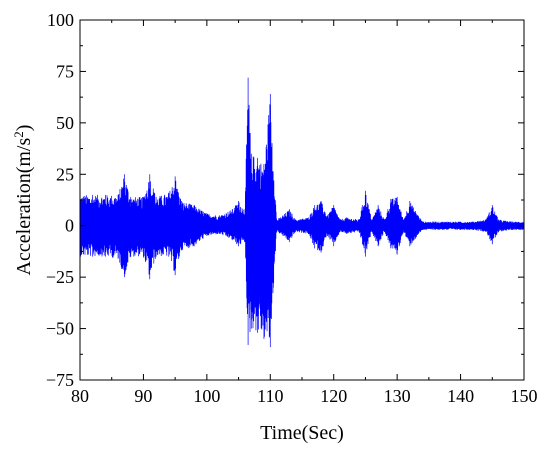 The image size is (550, 451). Describe the element at coordinates (143, 396) in the screenshot. I see `x-tick-label: 90` at that location.